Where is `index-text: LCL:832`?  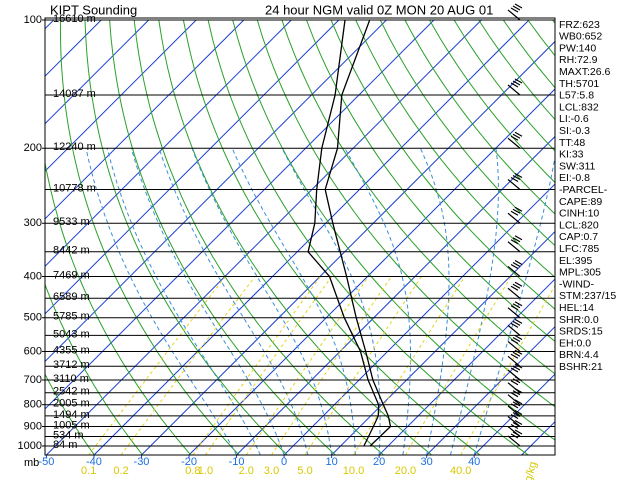
index-text: LCL:832 is located at coordinates (579, 107).